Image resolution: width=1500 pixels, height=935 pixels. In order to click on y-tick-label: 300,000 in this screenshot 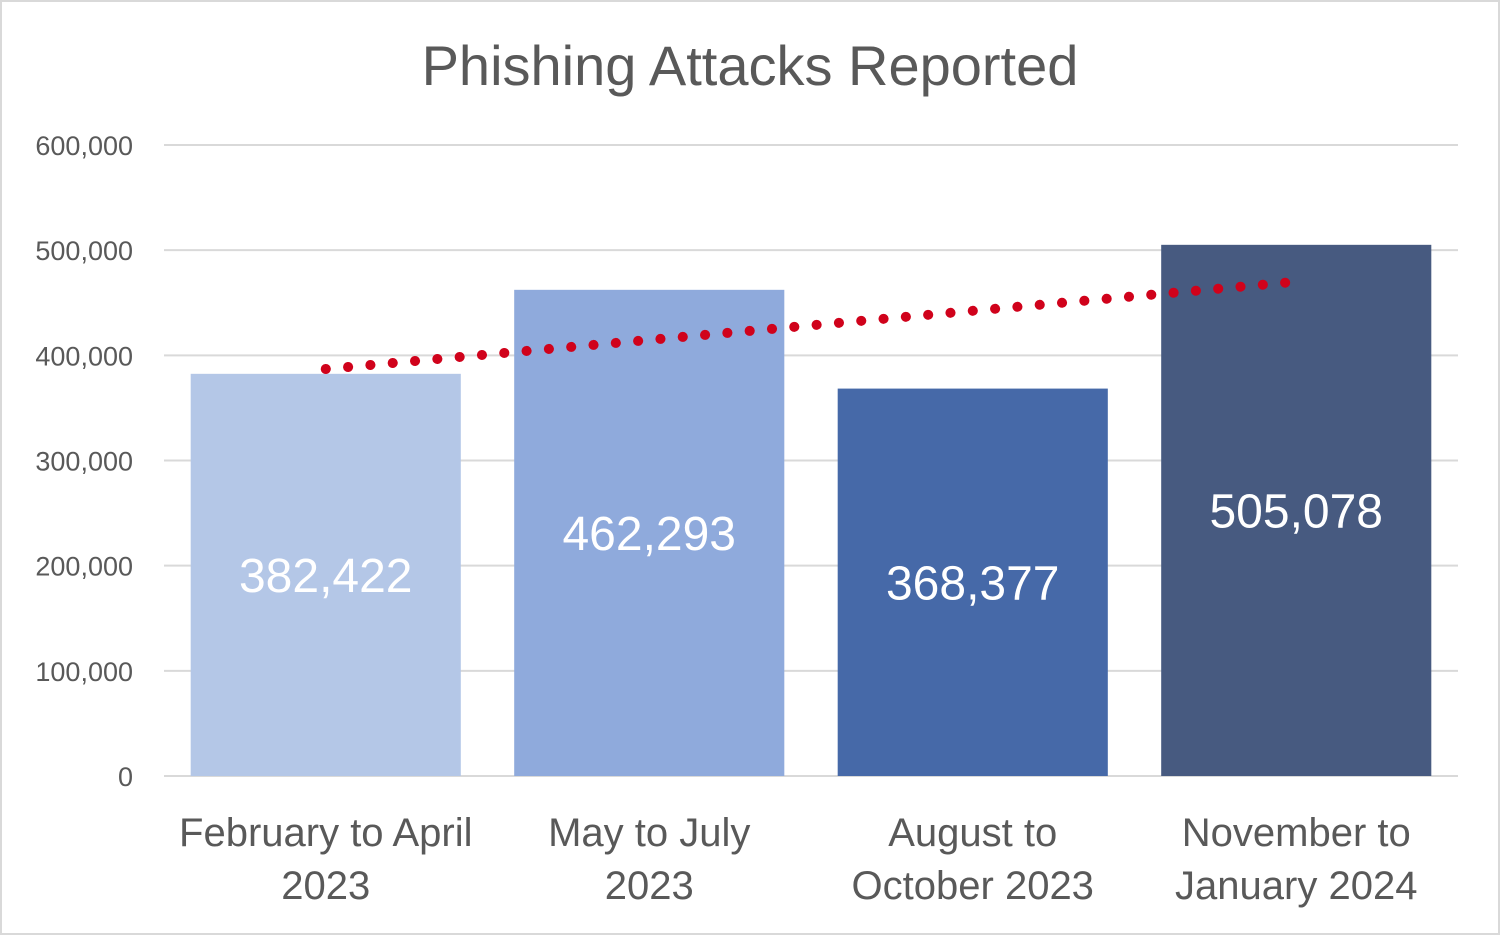, I will do `click(84, 462)`.